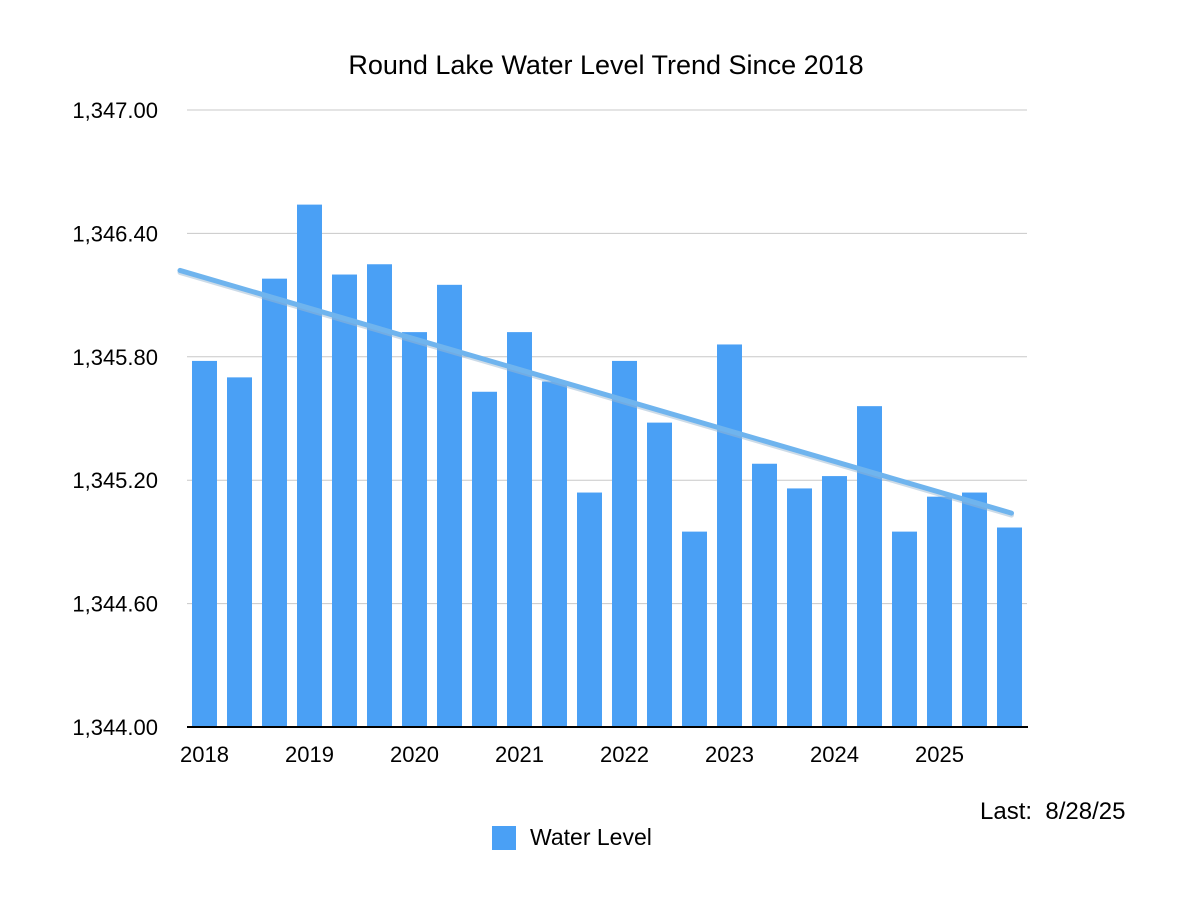  I want to click on chart-title: Round Lake Water Level Trend Since 2018, so click(606, 65).